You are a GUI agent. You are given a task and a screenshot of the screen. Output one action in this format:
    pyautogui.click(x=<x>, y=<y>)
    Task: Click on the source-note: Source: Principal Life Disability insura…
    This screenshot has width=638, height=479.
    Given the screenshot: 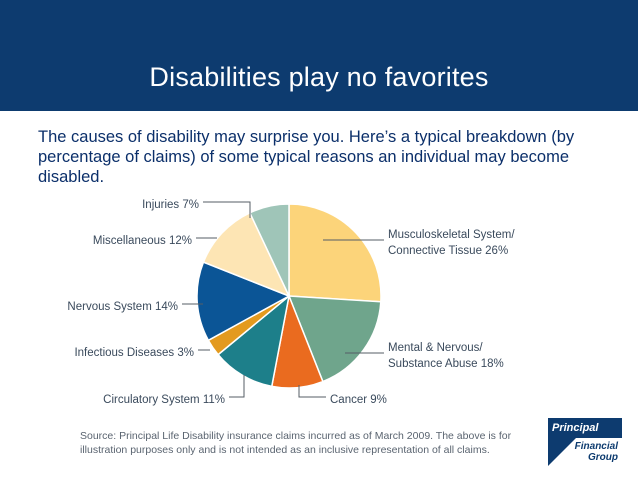 What is the action you would take?
    pyautogui.click(x=296, y=443)
    